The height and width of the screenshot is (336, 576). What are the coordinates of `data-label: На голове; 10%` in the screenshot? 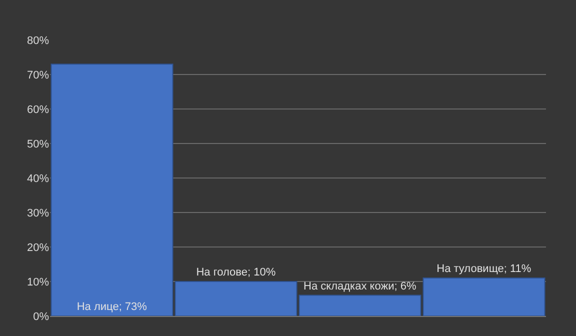 It's located at (236, 272).